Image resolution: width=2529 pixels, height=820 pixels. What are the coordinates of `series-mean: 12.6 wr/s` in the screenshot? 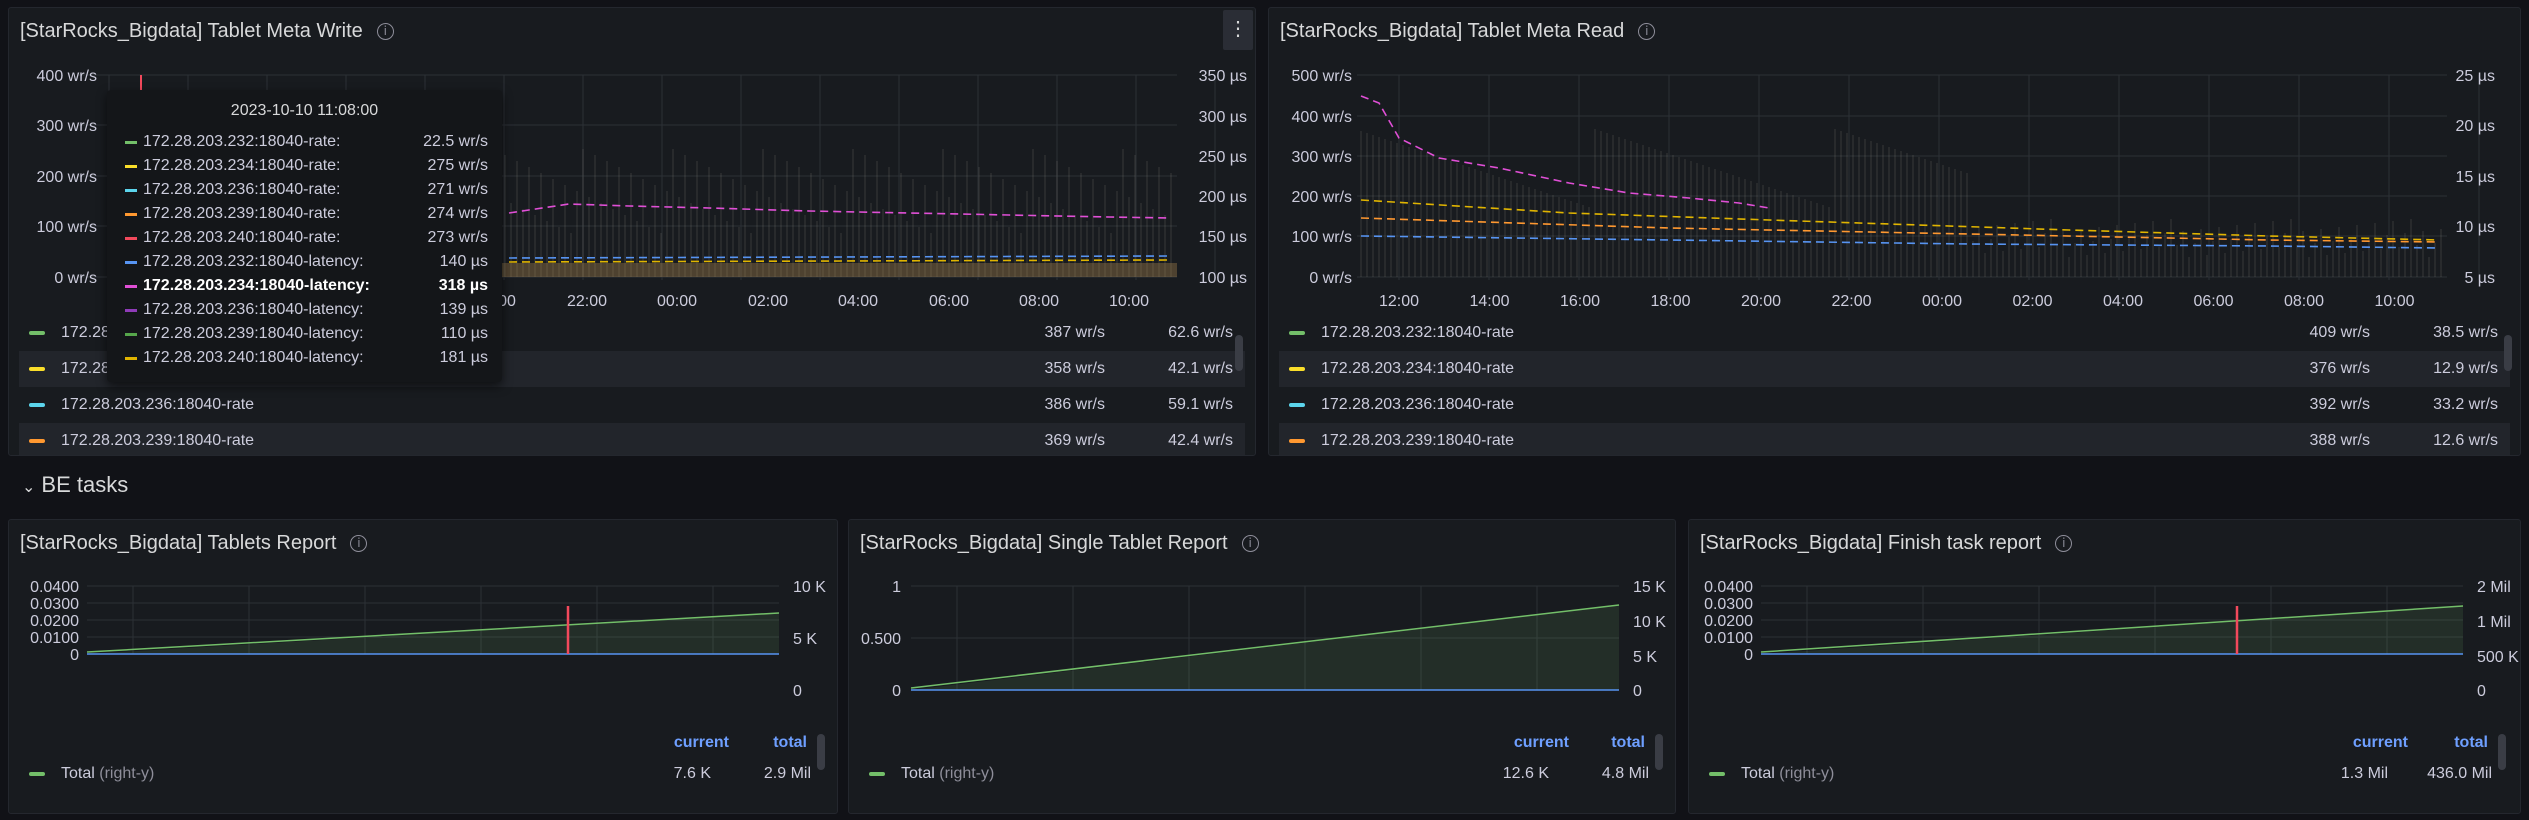 It's located at (2465, 440).